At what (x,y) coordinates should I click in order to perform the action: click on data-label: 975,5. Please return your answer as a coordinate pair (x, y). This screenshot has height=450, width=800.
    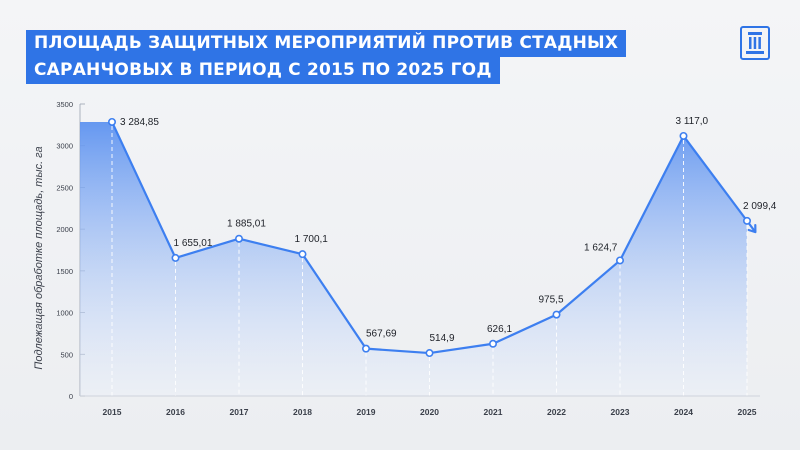
    Looking at the image, I should click on (551, 300).